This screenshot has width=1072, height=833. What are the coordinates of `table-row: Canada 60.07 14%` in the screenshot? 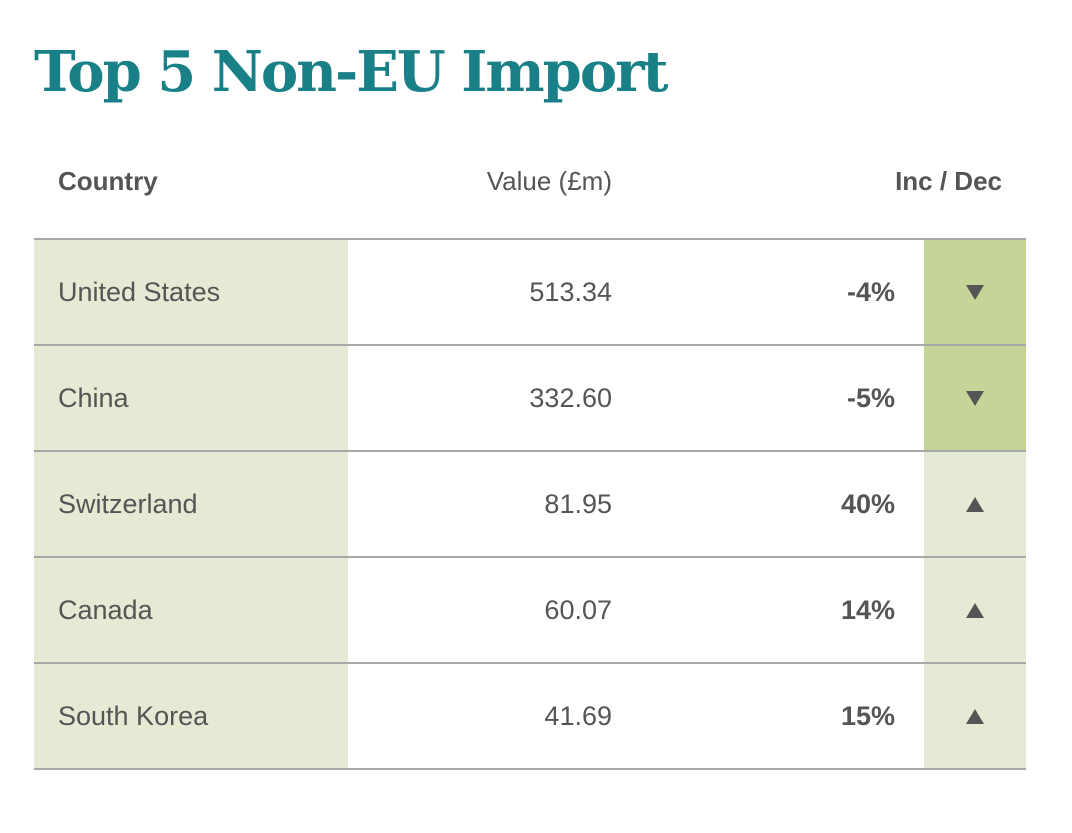 It's located at (530, 611).